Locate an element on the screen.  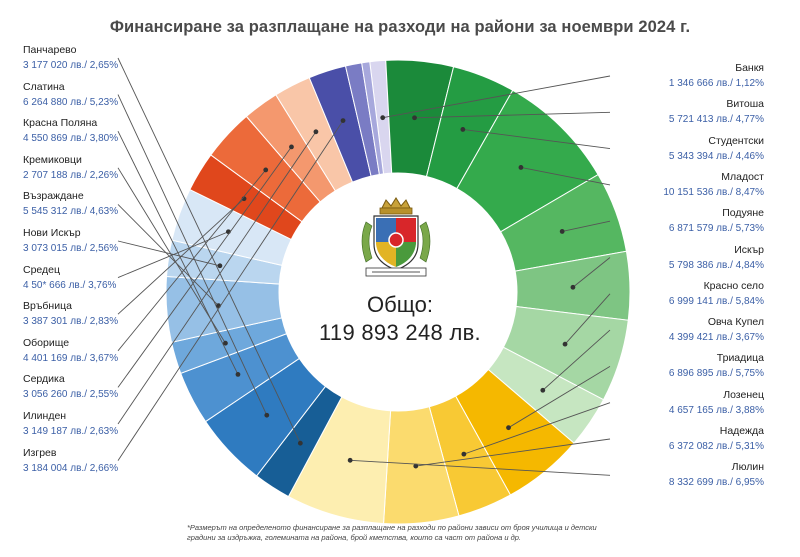
leader-dot-надежда is located at coordinates (416, 466).